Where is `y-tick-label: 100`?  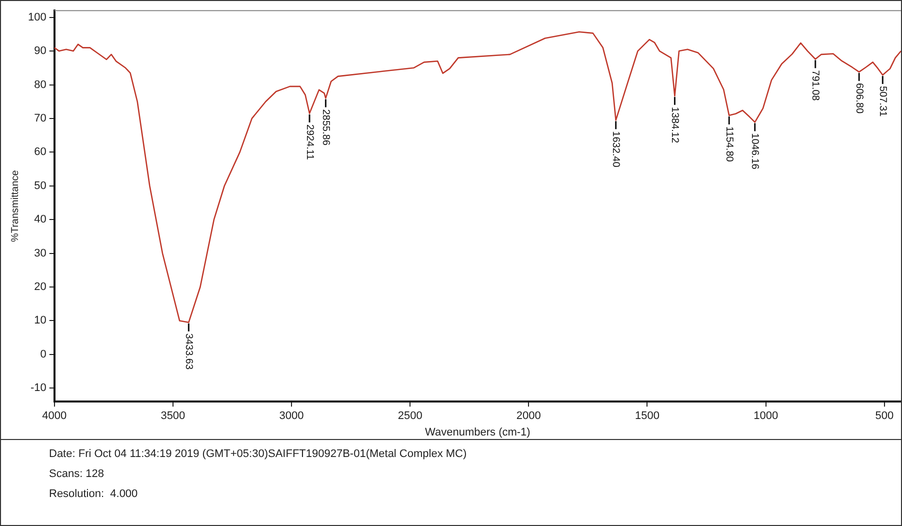 y-tick-label: 100 is located at coordinates (37, 17).